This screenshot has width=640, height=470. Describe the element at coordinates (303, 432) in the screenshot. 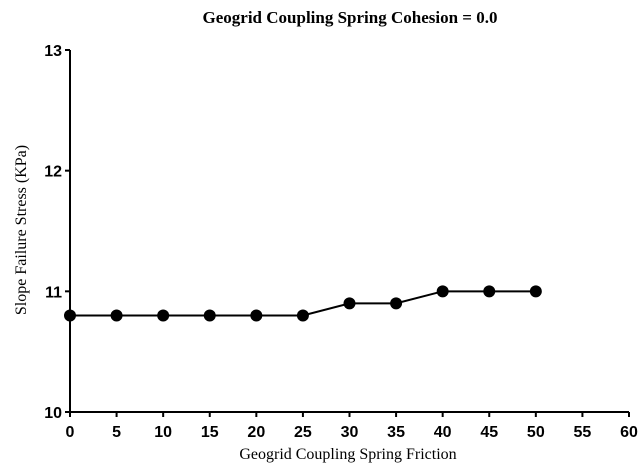

I see `x-tick-label: 25` at that location.